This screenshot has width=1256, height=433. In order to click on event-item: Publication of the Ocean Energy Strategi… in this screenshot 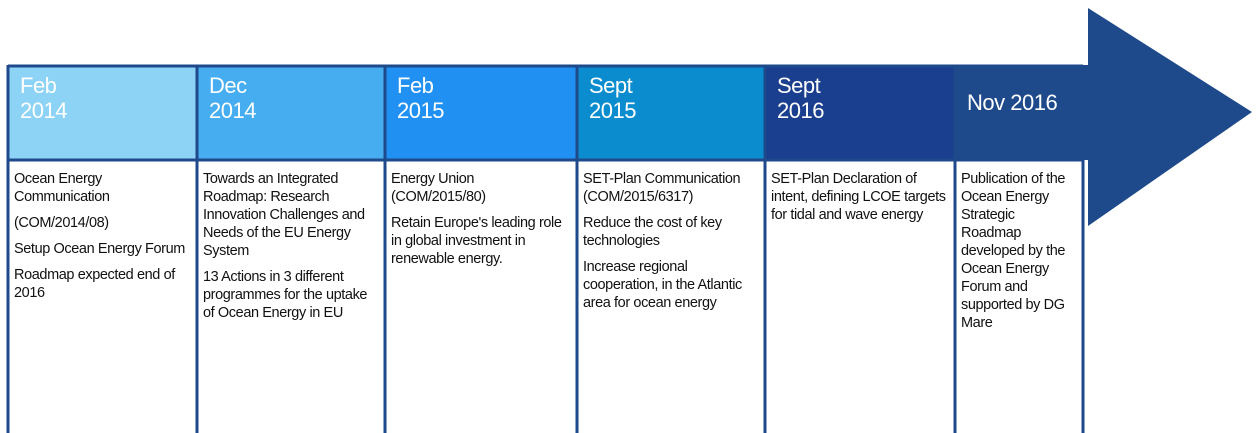, I will do `click(1013, 251)`.